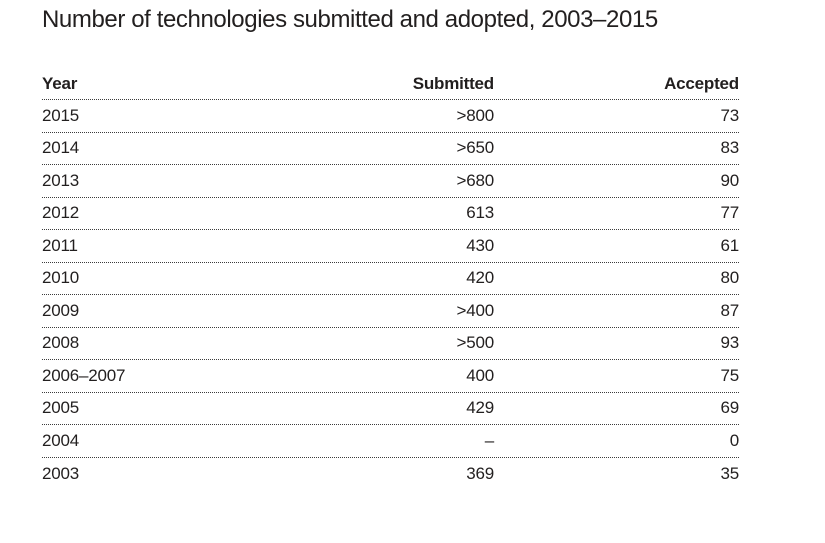 This screenshot has height=543, width=825. Describe the element at coordinates (489, 440) in the screenshot. I see `cell-submitted: –` at that location.